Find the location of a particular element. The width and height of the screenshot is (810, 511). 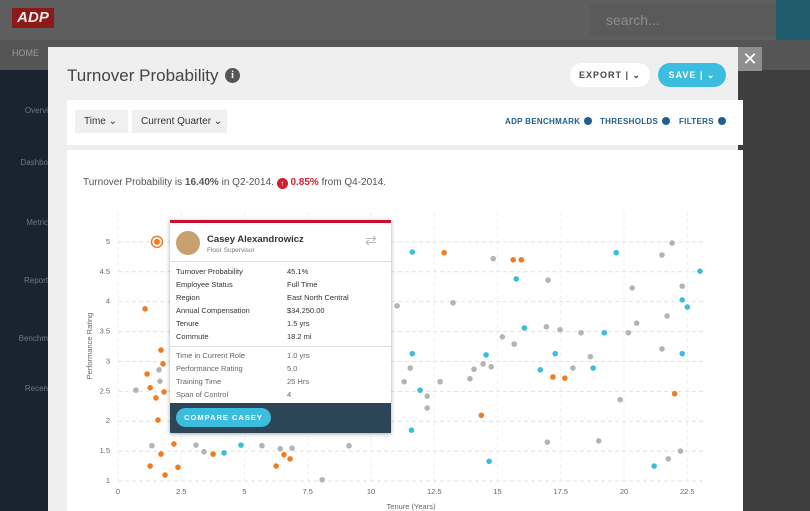

export-button: EXPORT | ⌄ is located at coordinates (610, 75).